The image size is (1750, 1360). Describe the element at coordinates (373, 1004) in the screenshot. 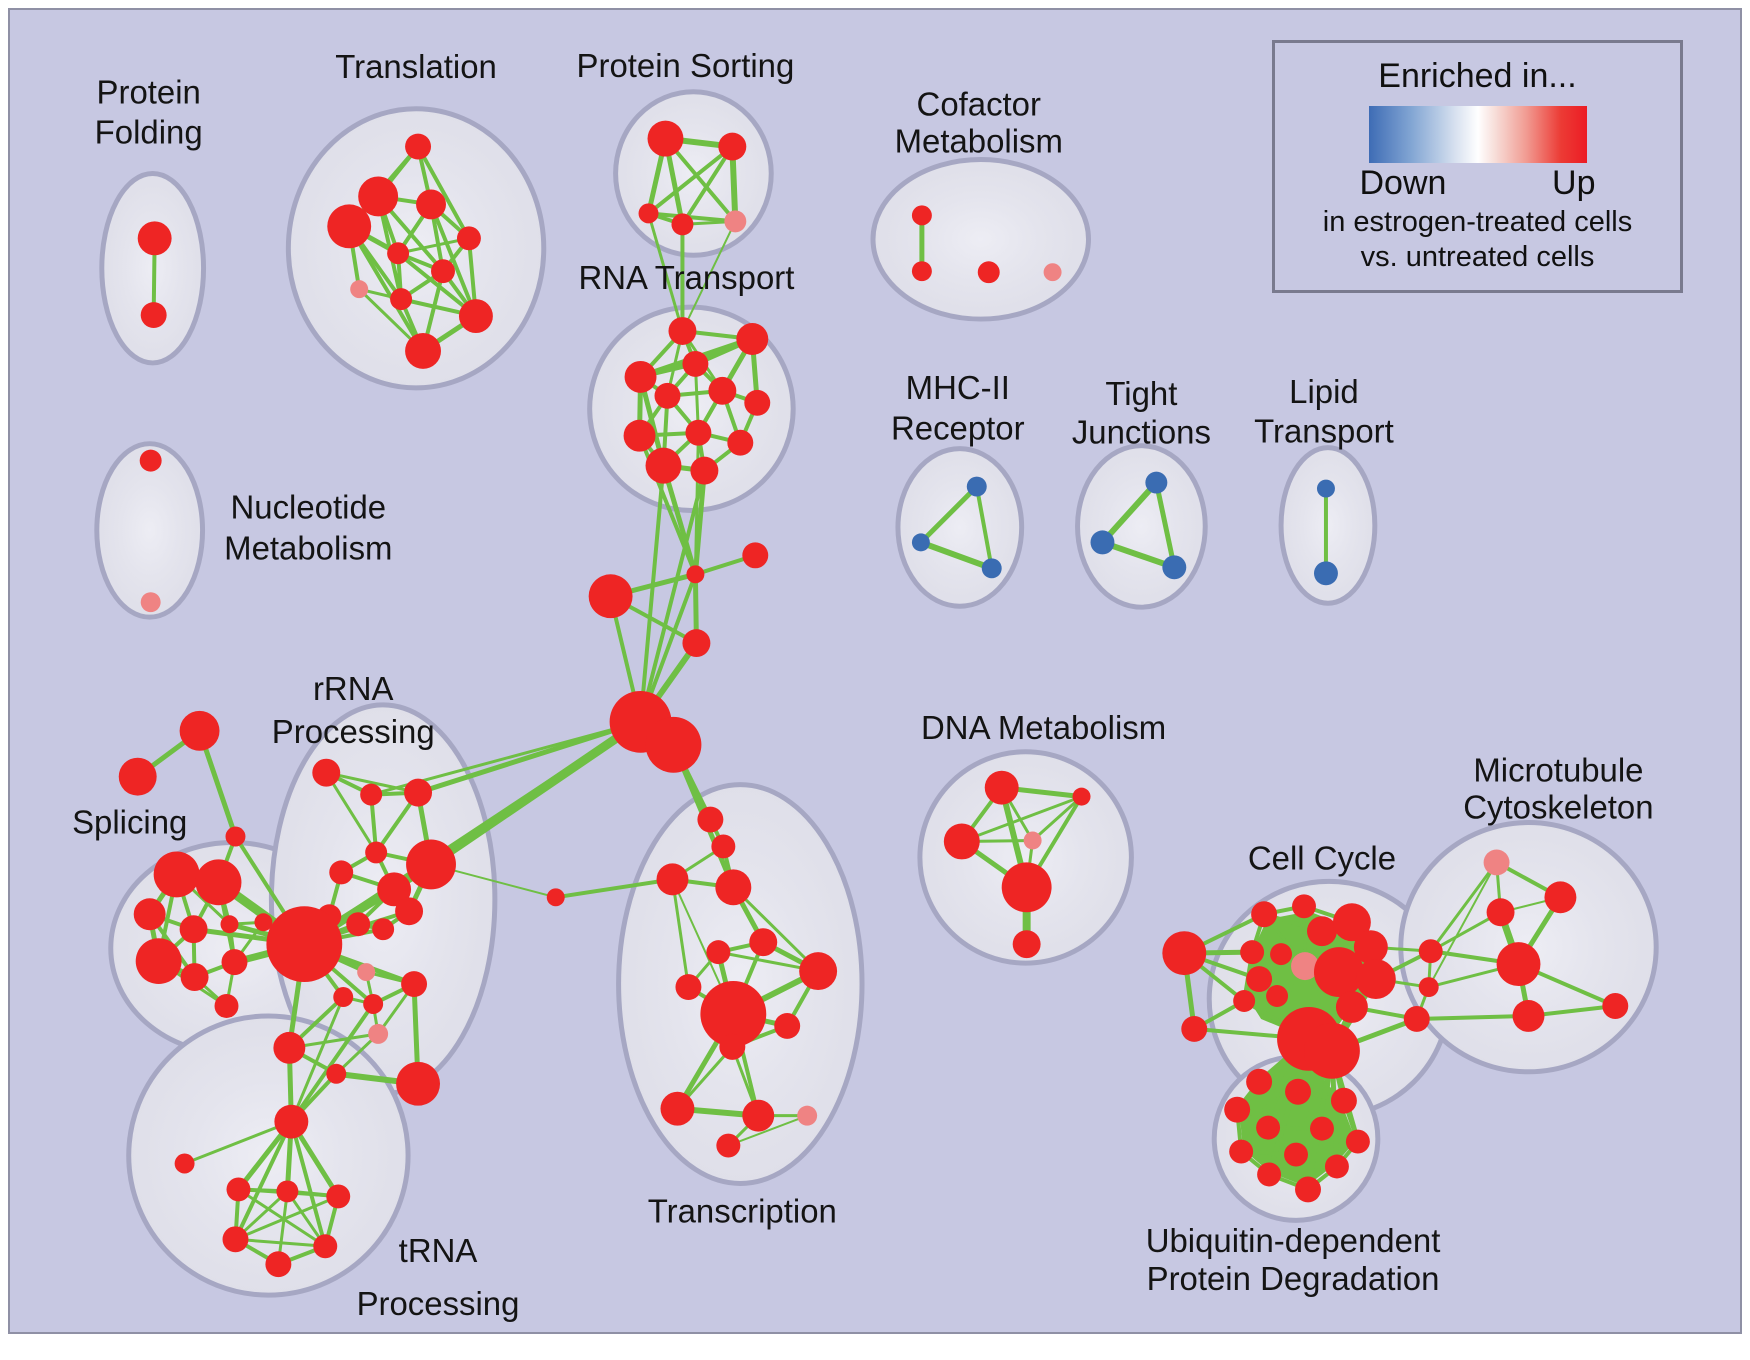

I see `gene-set-node-rr15` at that location.